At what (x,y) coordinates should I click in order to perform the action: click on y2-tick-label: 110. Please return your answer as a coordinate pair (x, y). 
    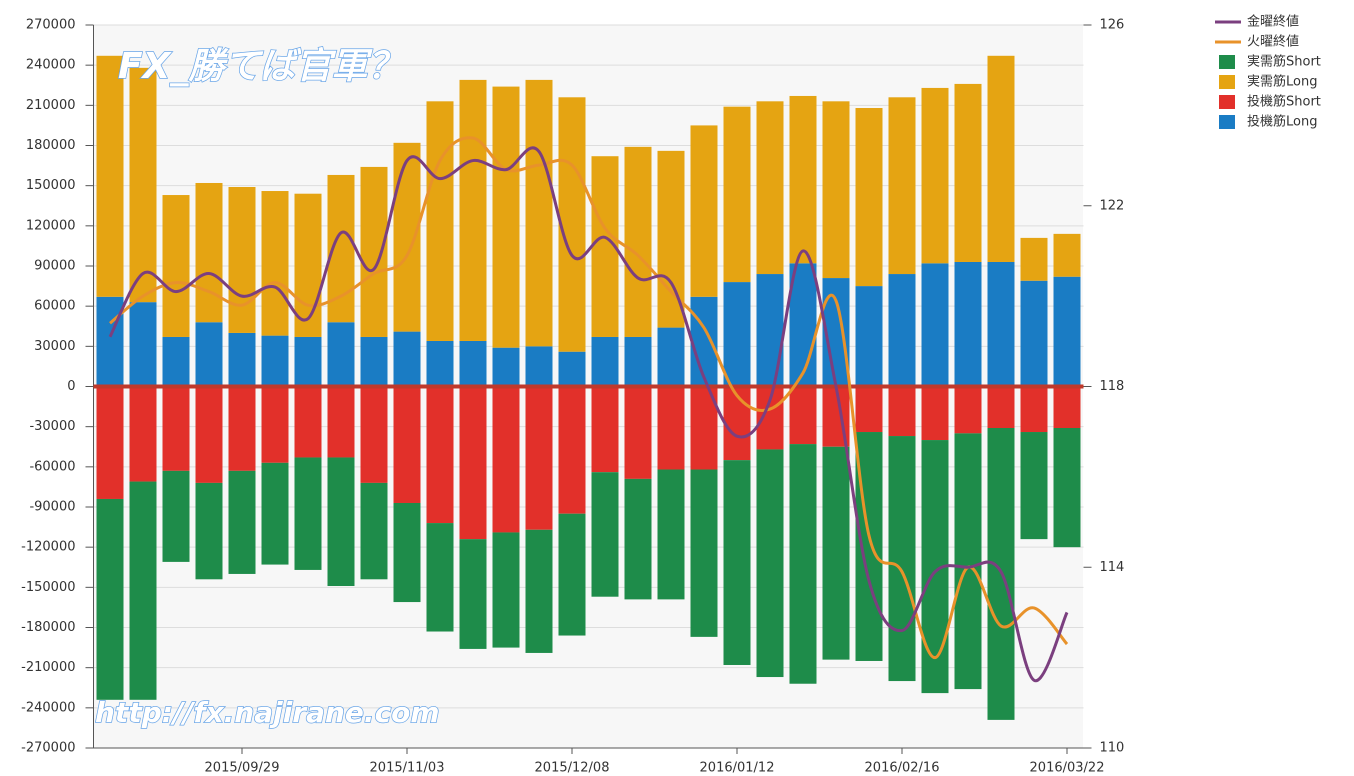
    Looking at the image, I should click on (1112, 748).